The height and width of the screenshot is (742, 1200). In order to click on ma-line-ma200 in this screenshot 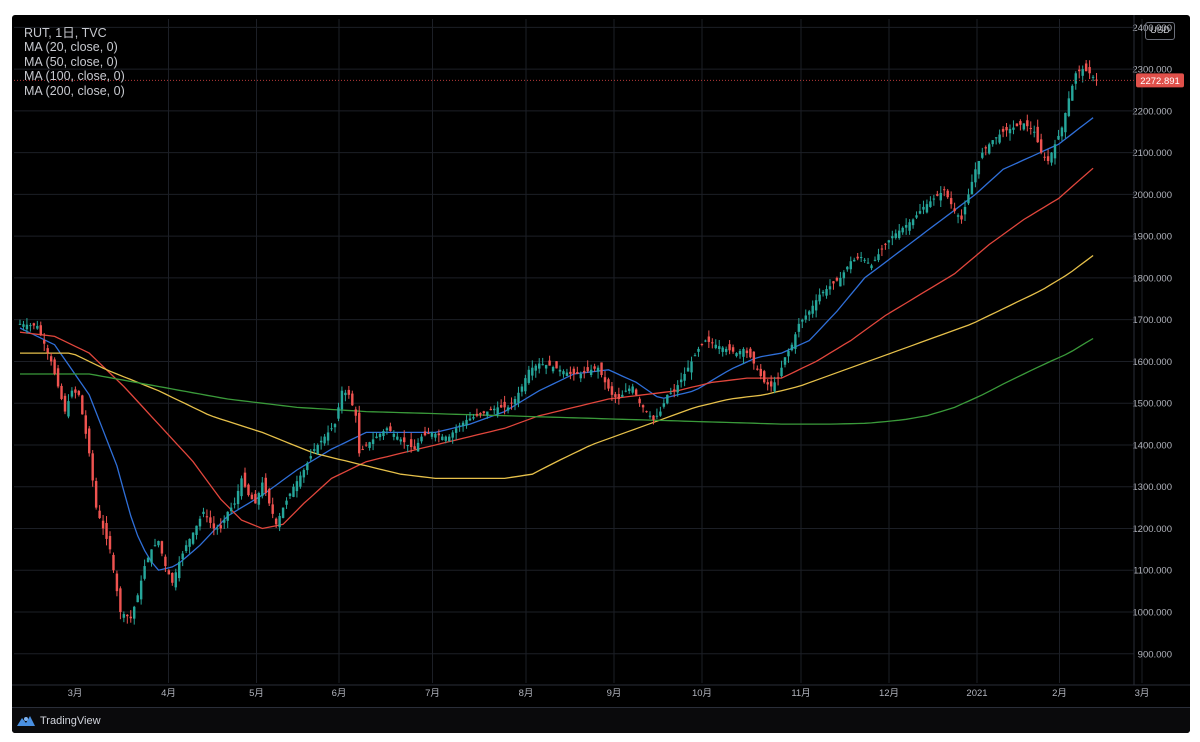, I will do `click(557, 381)`.